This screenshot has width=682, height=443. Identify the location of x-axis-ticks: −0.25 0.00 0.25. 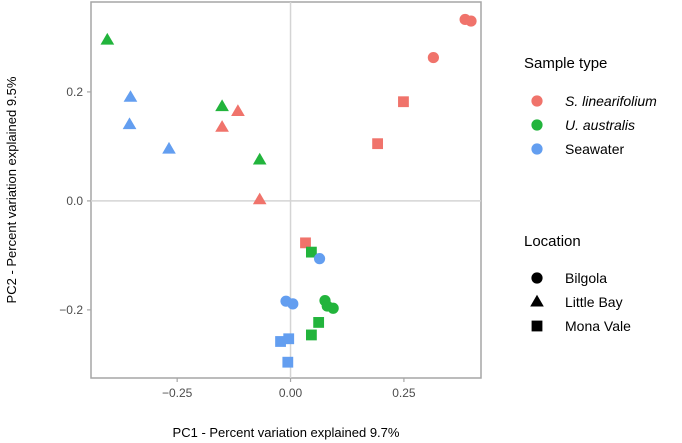
(289, 389).